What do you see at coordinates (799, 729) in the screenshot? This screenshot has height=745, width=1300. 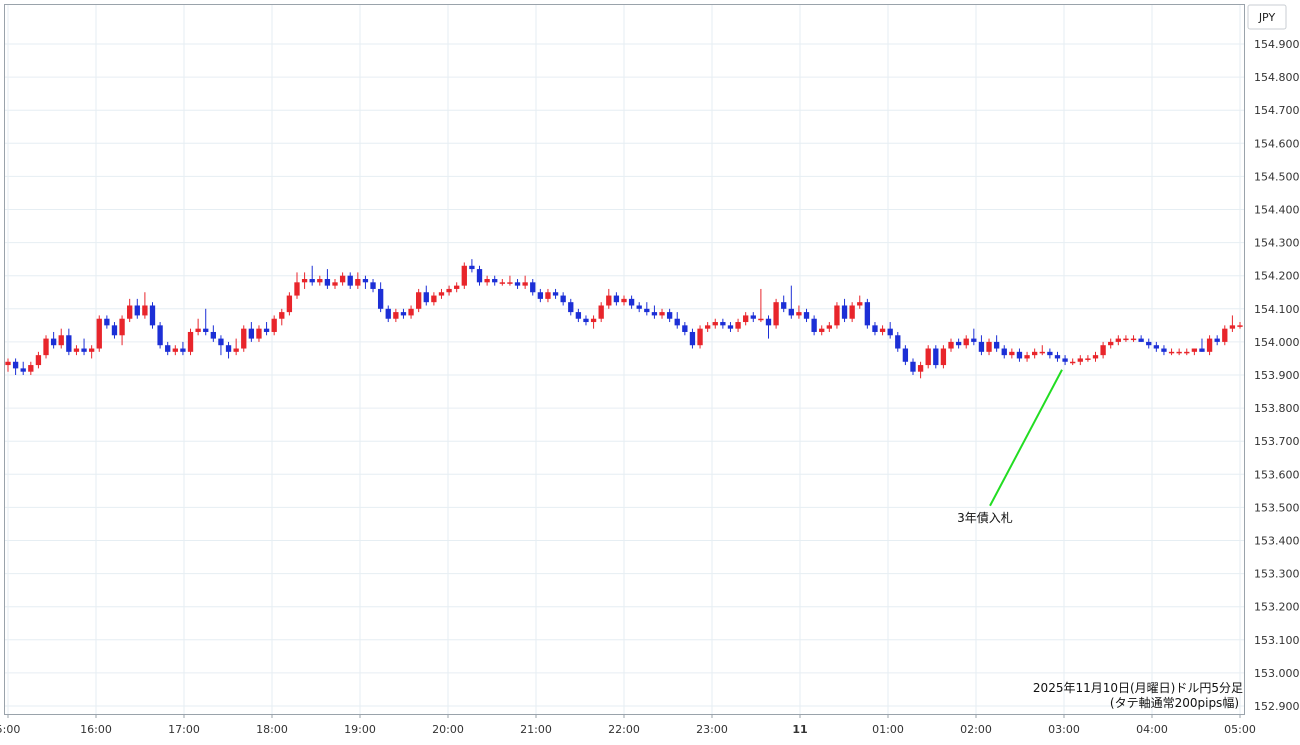 I see `x-tick-label: 11` at bounding box center [799, 729].